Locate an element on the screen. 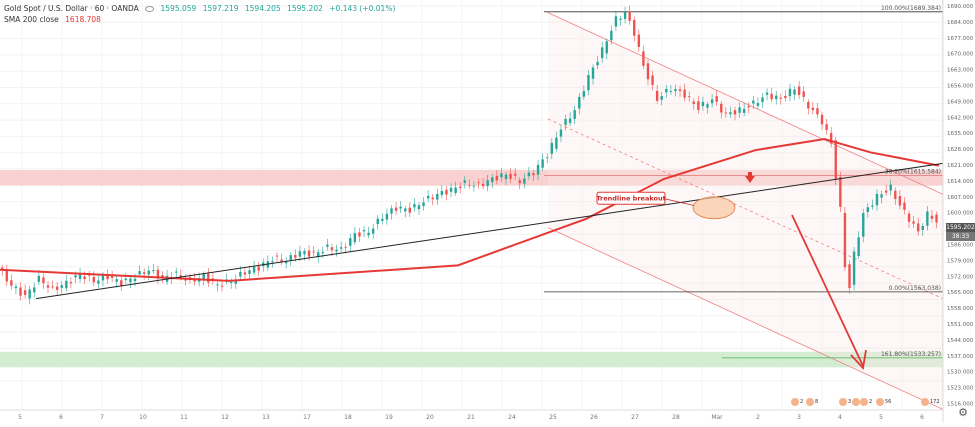 The width and height of the screenshot is (975, 427). annotation-label: Trendline breakout is located at coordinates (630, 199).